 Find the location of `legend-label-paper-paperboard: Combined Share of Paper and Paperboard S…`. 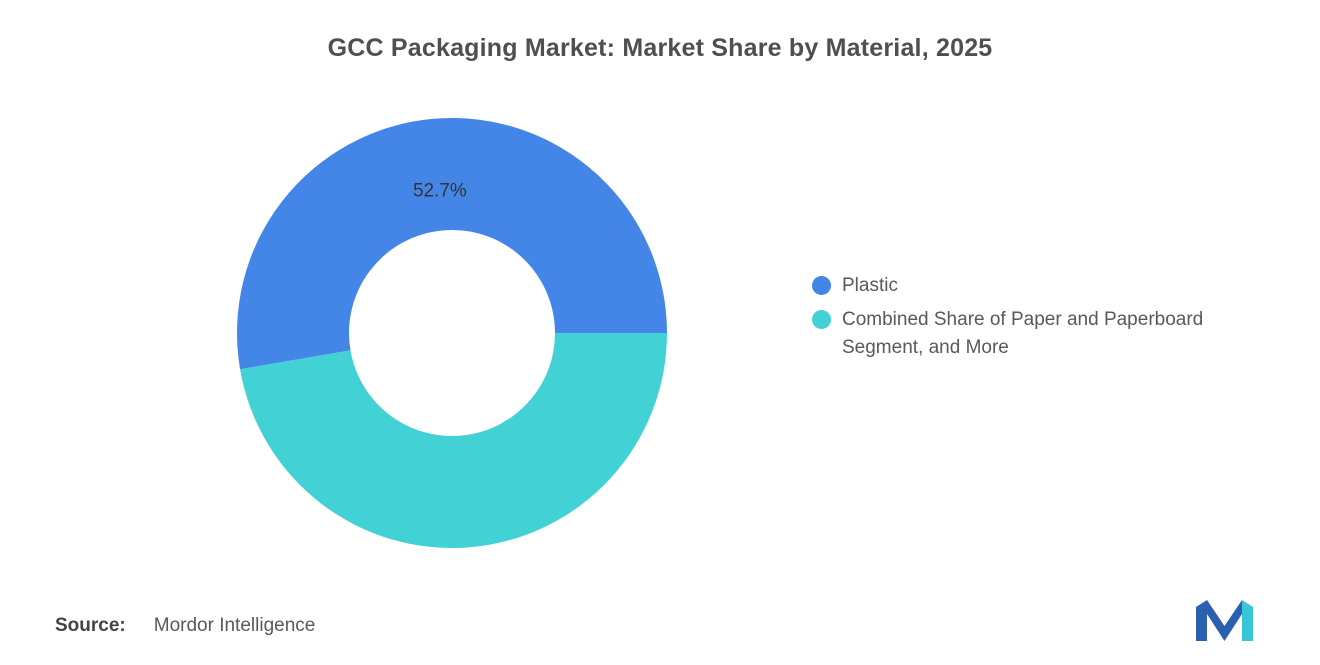

legend-label-paper-paperboard: Combined Share of Paper and Paperboard S… is located at coordinates (1023, 333).